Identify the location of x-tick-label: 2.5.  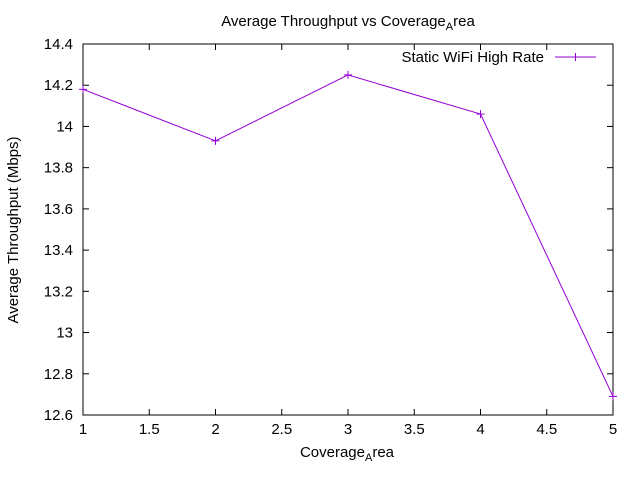
(281, 429).